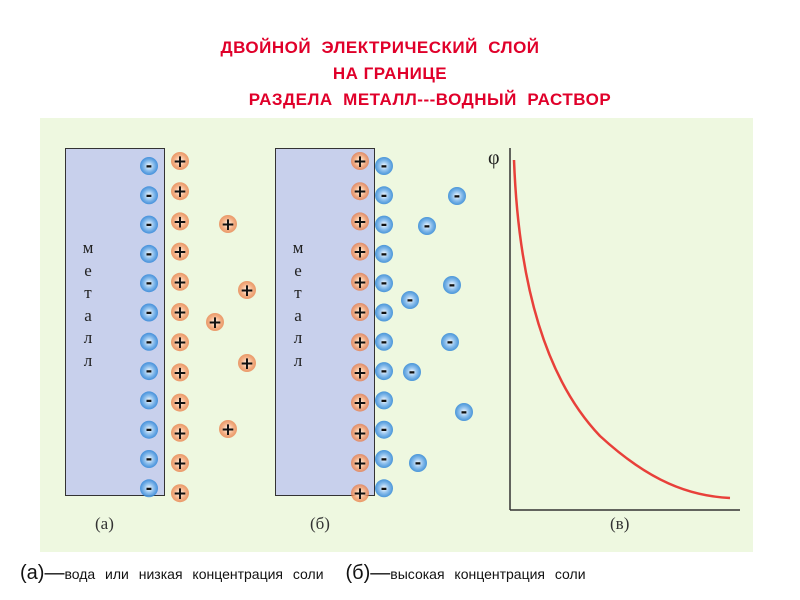  I want to click on panel-label-v: (в), so click(620, 523).